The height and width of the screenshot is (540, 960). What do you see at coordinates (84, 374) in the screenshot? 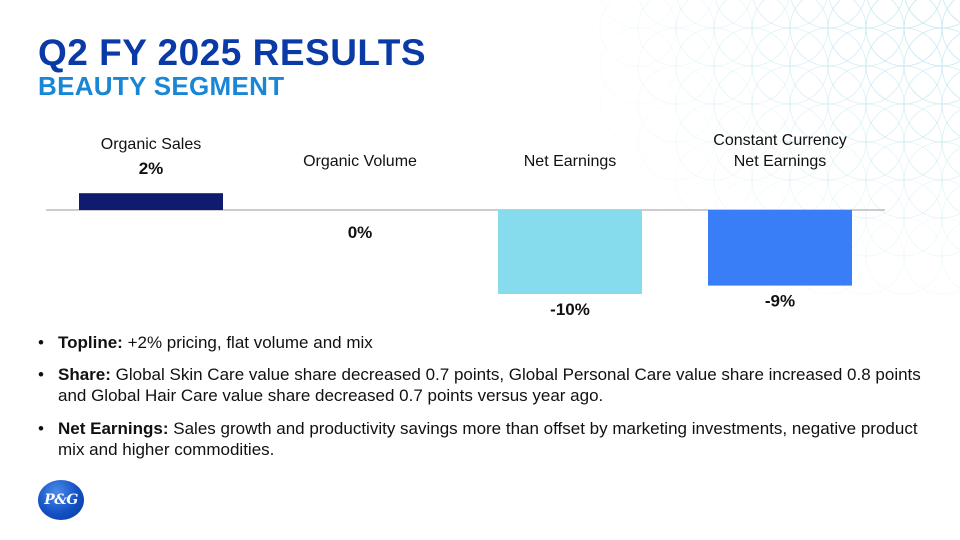
I see `bullet-label: Share:` at bounding box center [84, 374].